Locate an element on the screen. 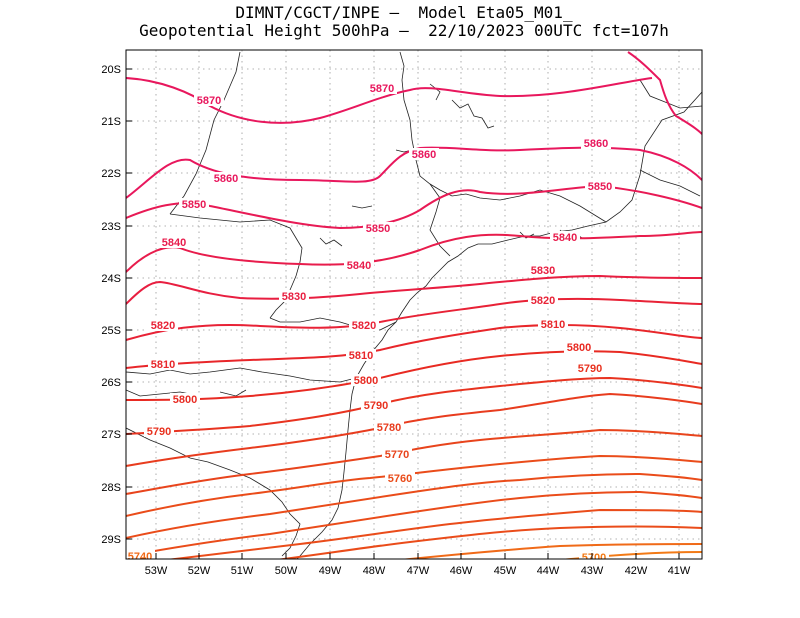  lon-tick-label: 42W is located at coordinates (636, 571).